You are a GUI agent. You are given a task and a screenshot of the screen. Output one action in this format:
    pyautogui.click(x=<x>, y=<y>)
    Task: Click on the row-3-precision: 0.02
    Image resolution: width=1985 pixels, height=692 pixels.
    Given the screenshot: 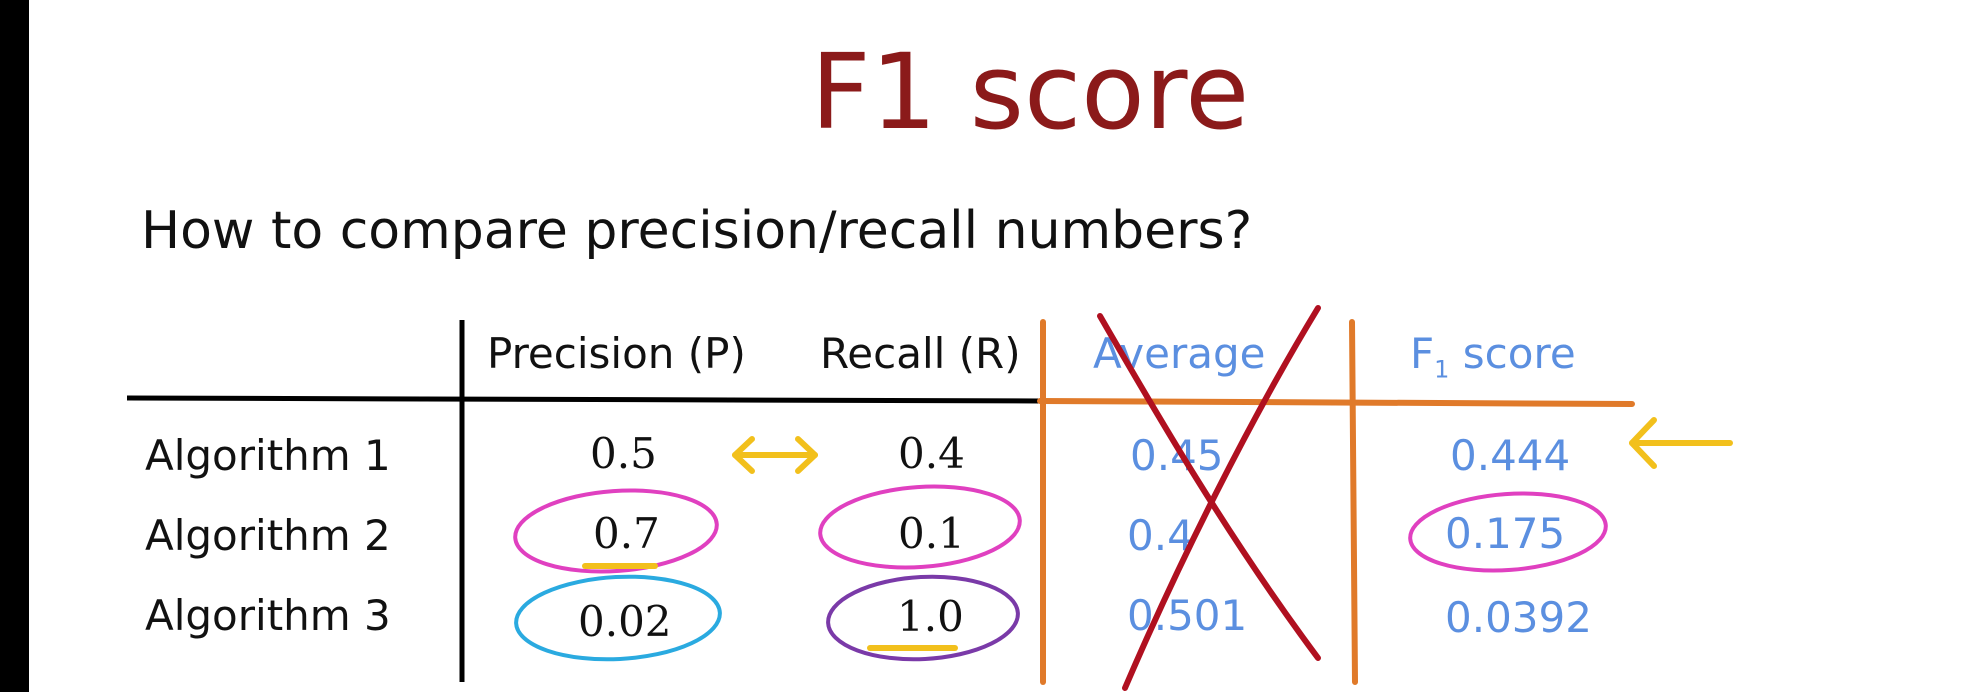 What is the action you would take?
    pyautogui.click(x=625, y=621)
    